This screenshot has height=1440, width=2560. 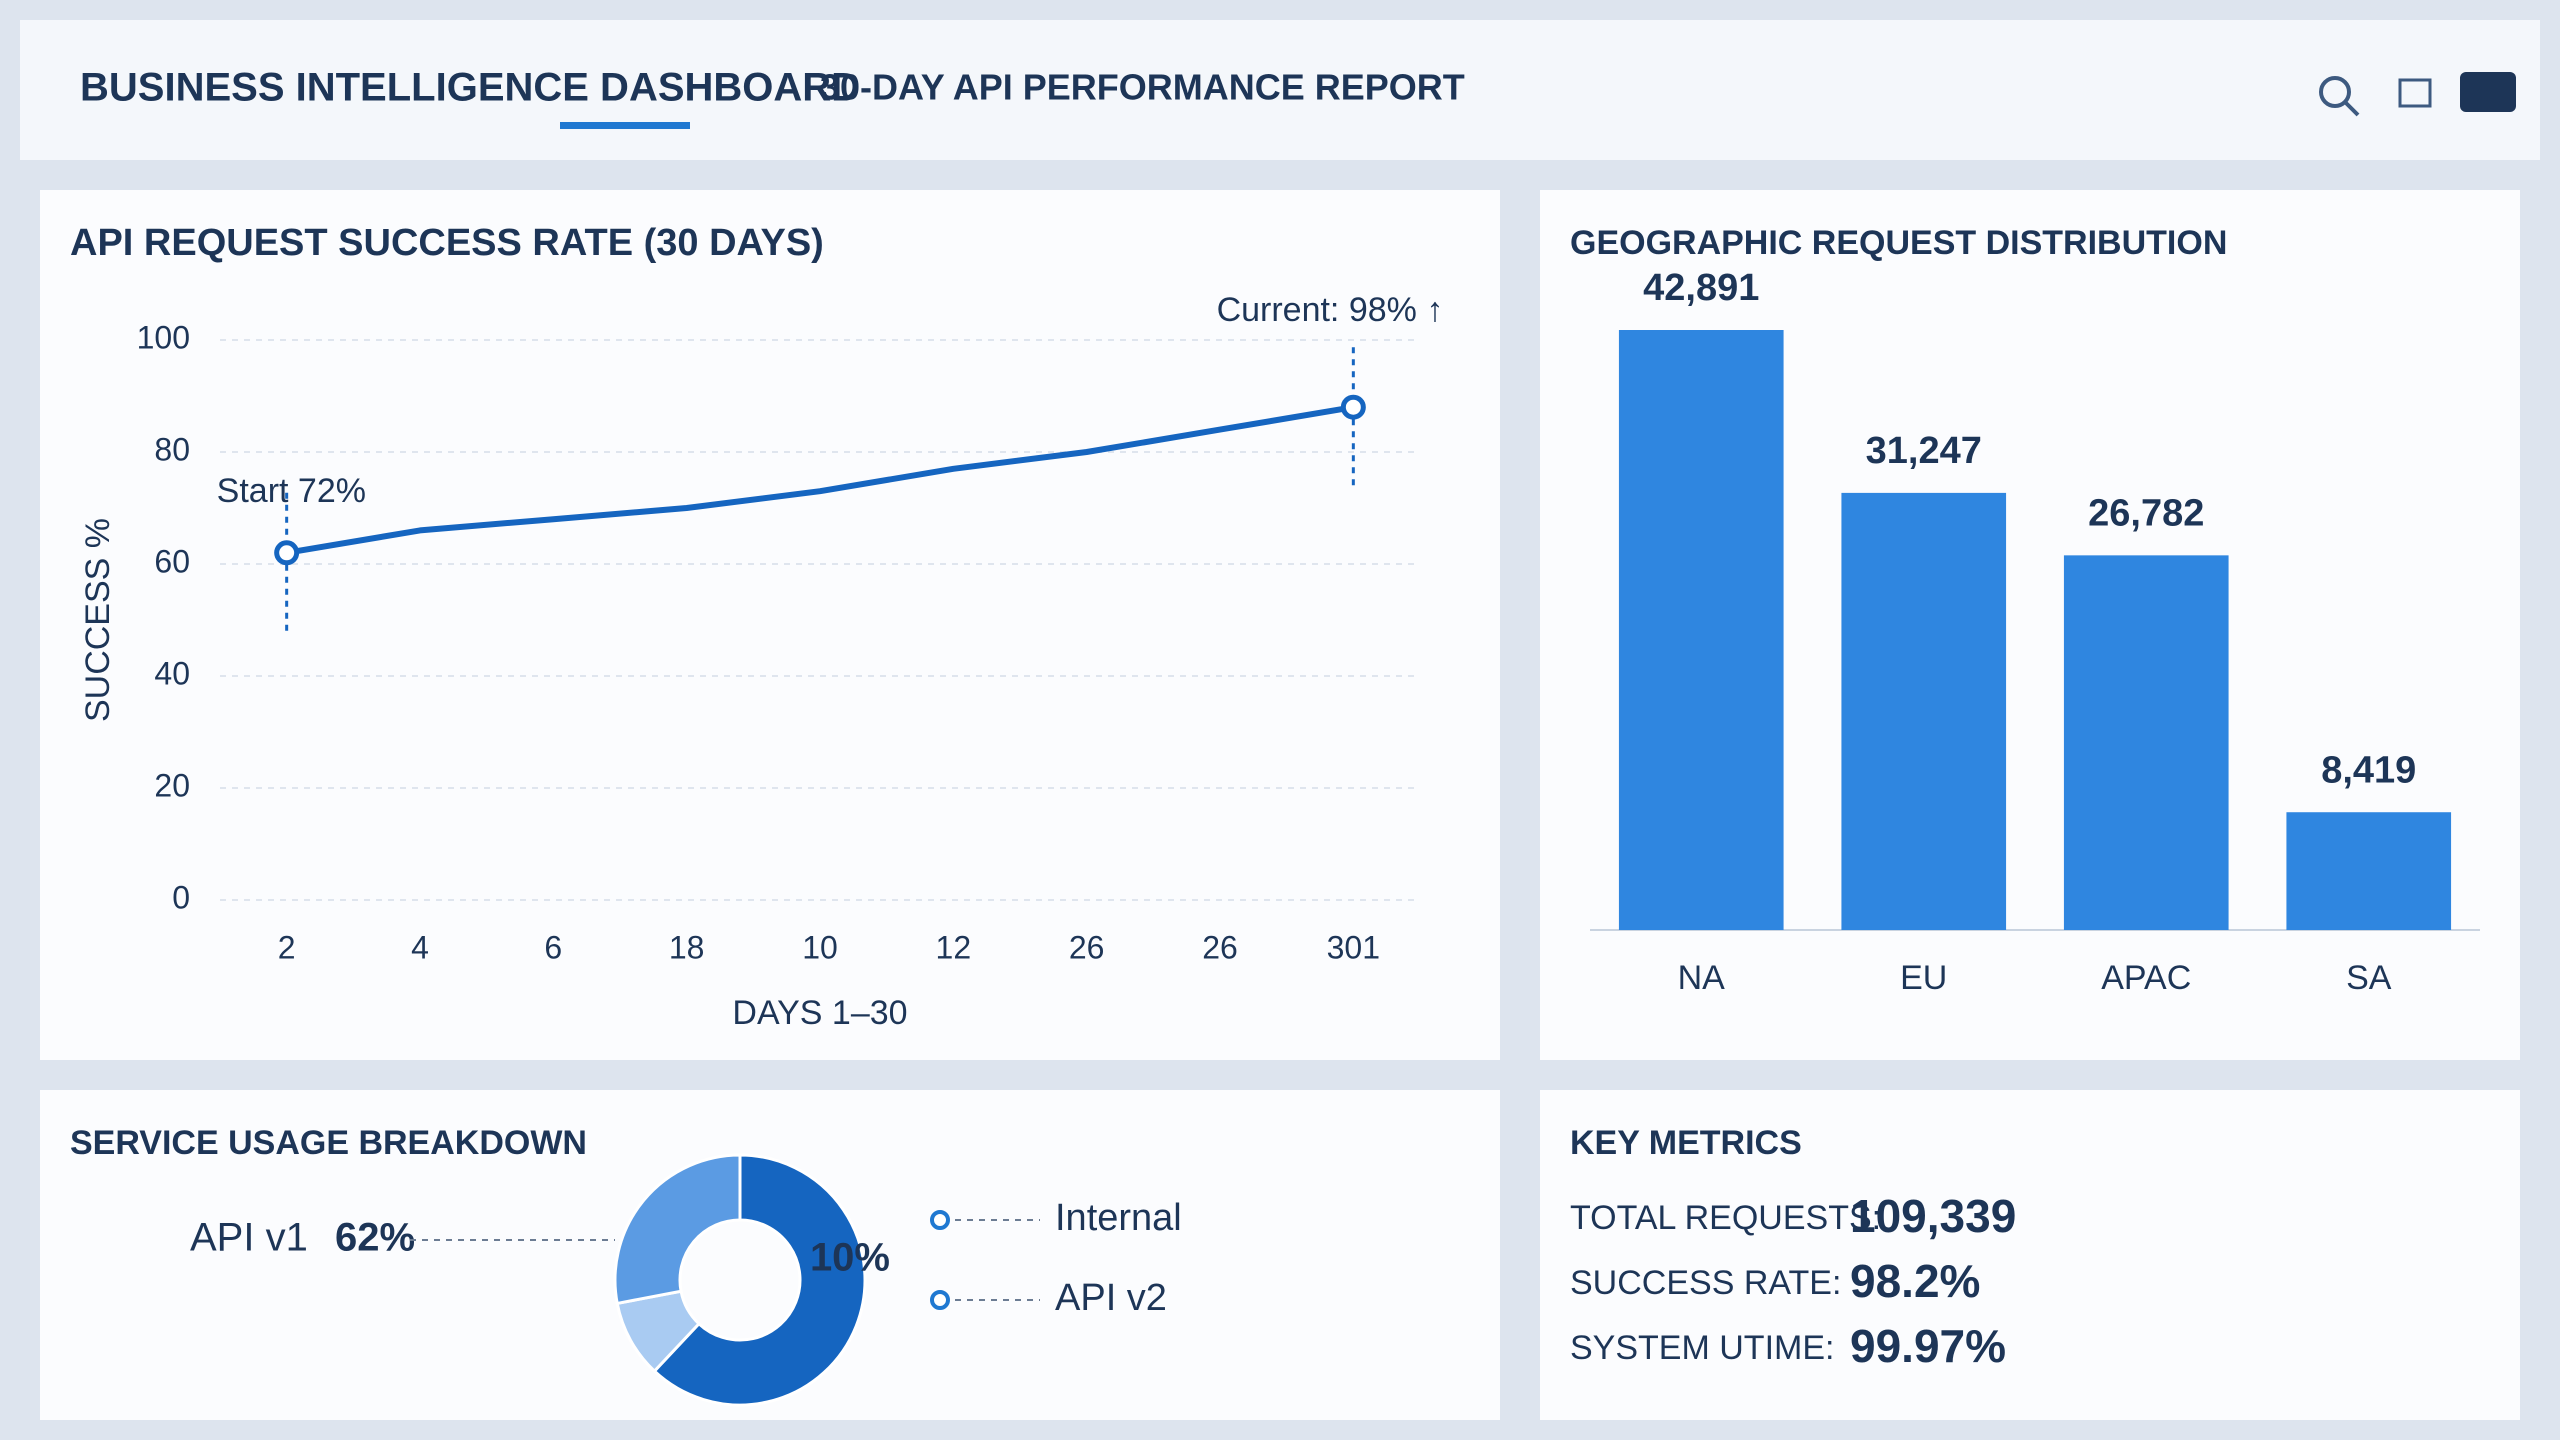 I want to click on x-tick-label: SA, so click(x=2369, y=978).